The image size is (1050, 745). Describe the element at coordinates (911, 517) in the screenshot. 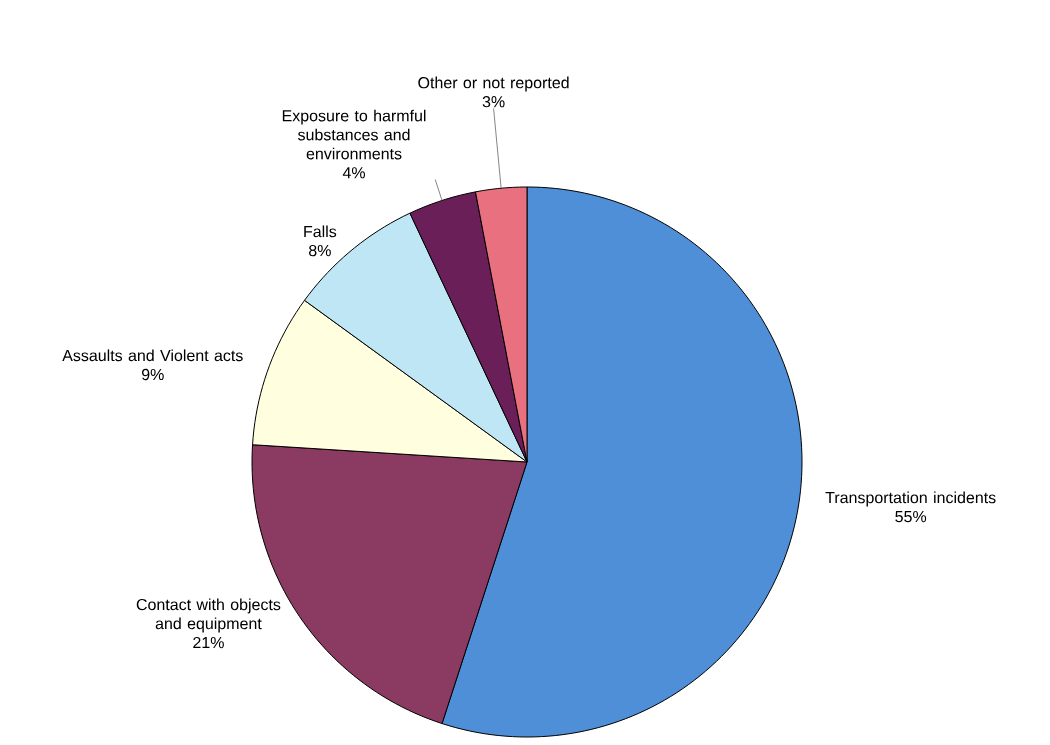

I see `data-label: 55%` at that location.